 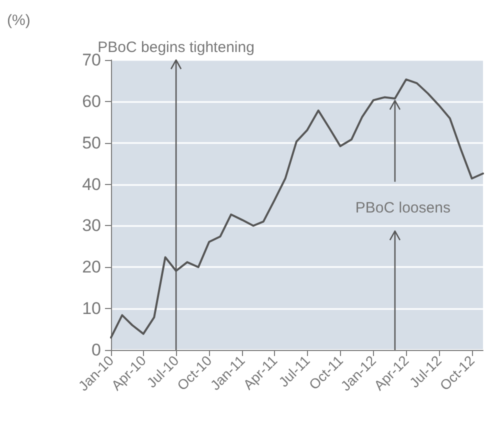 What do you see at coordinates (402, 207) in the screenshot?
I see `ref-line-label: PBoC loosens` at bounding box center [402, 207].